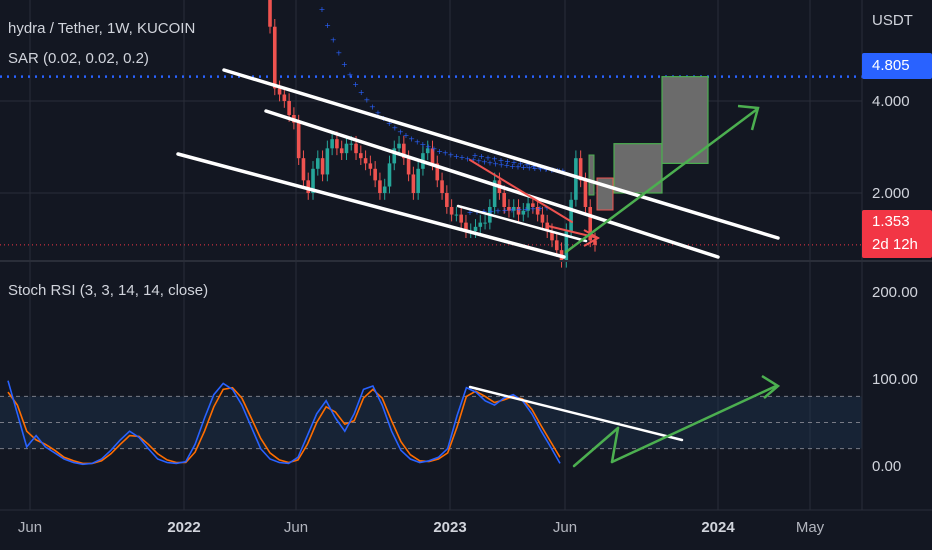 This screenshot has height=550, width=932. What do you see at coordinates (694, 424) in the screenshot?
I see `stoch-green-arrow-shaft` at bounding box center [694, 424].